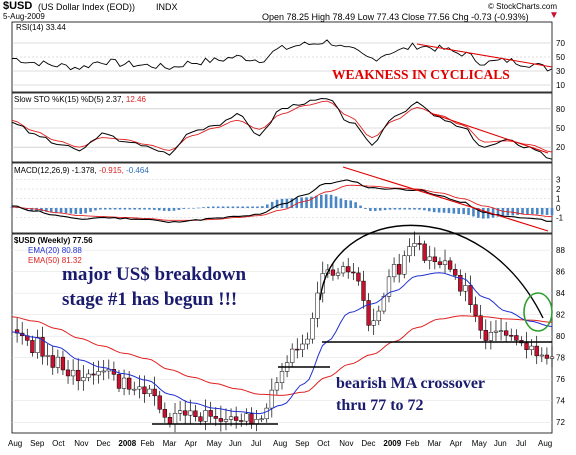 Image resolution: width=576 pixels, height=455 pixels. I want to click on x-tick-label: May, so click(479, 443).